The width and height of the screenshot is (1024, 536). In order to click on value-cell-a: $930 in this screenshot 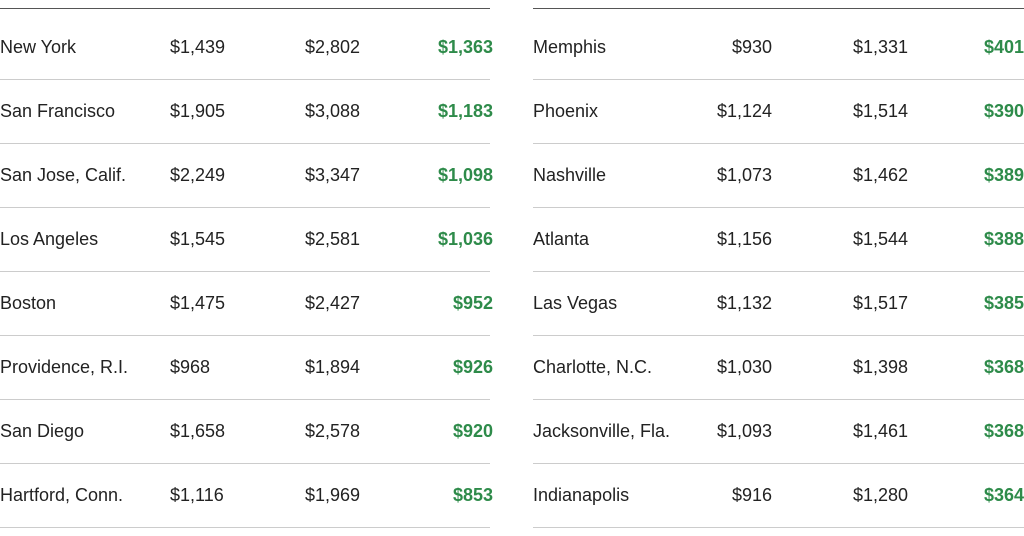, I will do `click(751, 47)`.